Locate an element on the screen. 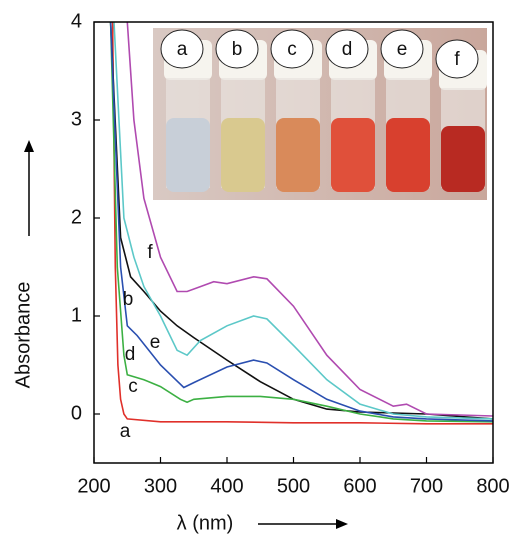 The width and height of the screenshot is (517, 541). x-axis-label: λ (nm) is located at coordinates (205, 523).